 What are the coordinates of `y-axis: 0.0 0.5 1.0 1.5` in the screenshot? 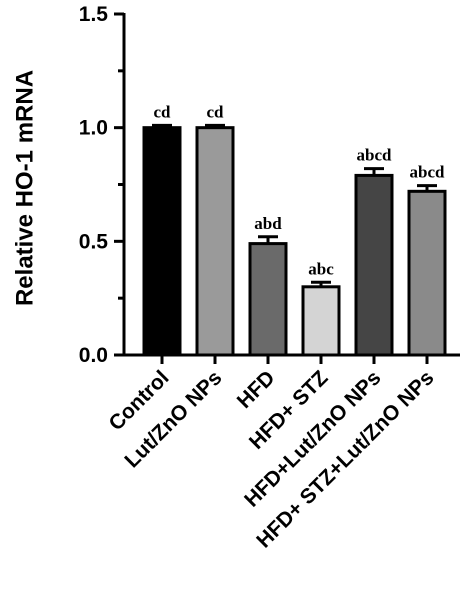 It's located at (102, 185).